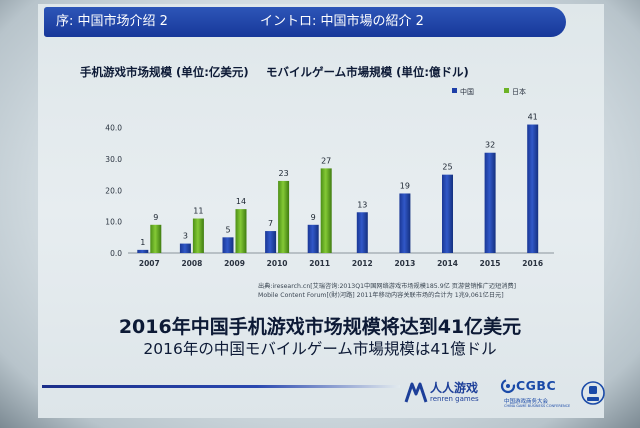 This screenshot has height=428, width=640. Describe the element at coordinates (489, 91) in the screenshot. I see `chart-legend: 中国 日本` at that location.